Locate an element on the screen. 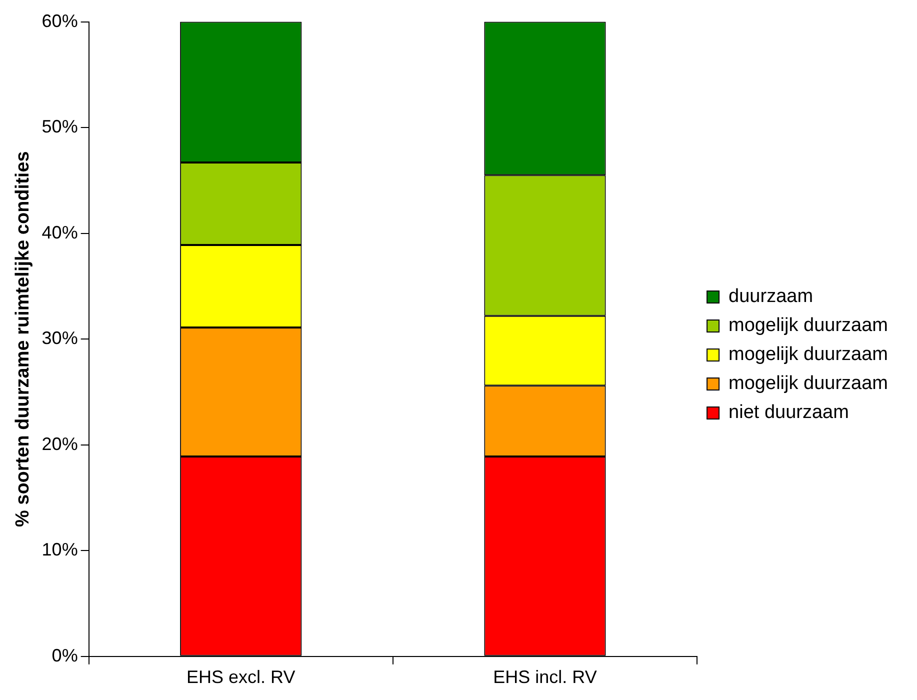 Image resolution: width=917 pixels, height=700 pixels. y-tick-label: 30% is located at coordinates (60, 338).